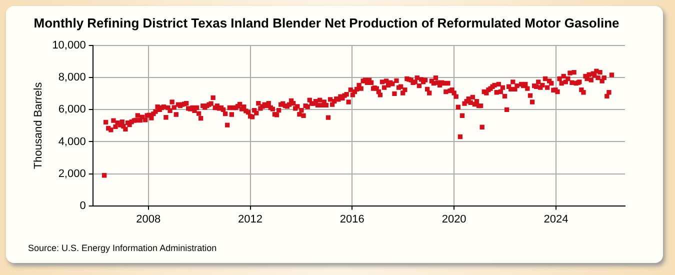  I want to click on x-tick-label: 2020, so click(454, 219).